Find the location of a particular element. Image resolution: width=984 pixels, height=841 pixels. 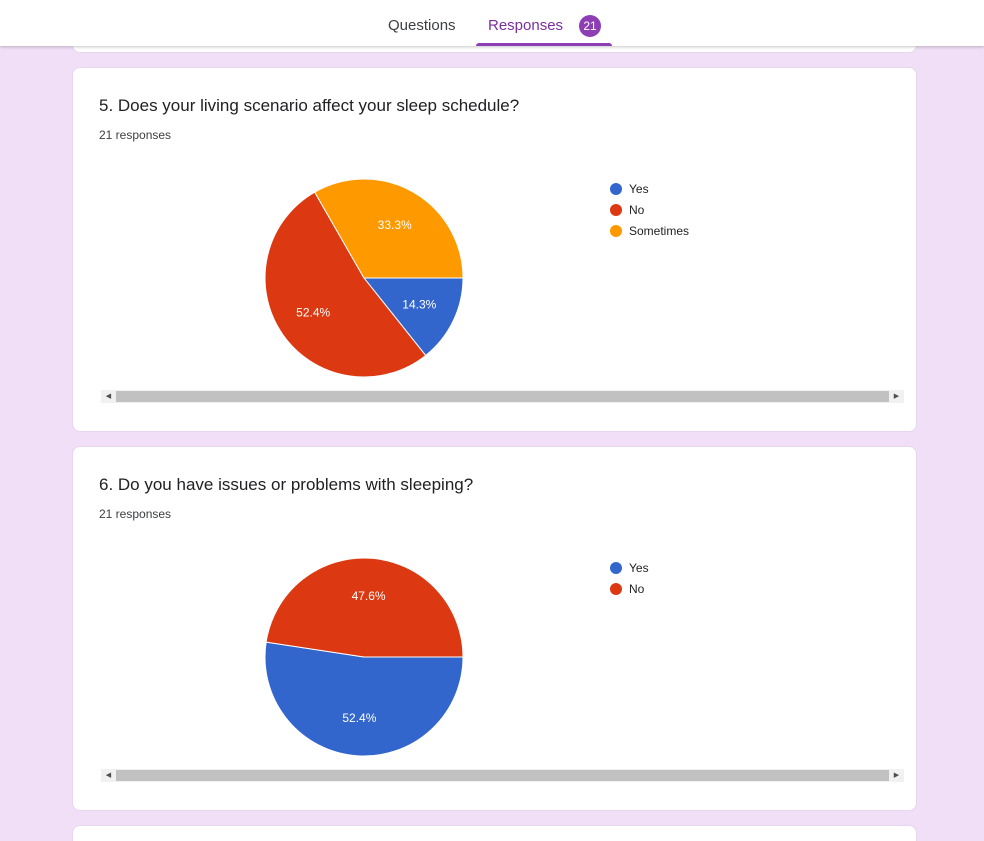

tab-responses-label: Responses is located at coordinates (526, 25).